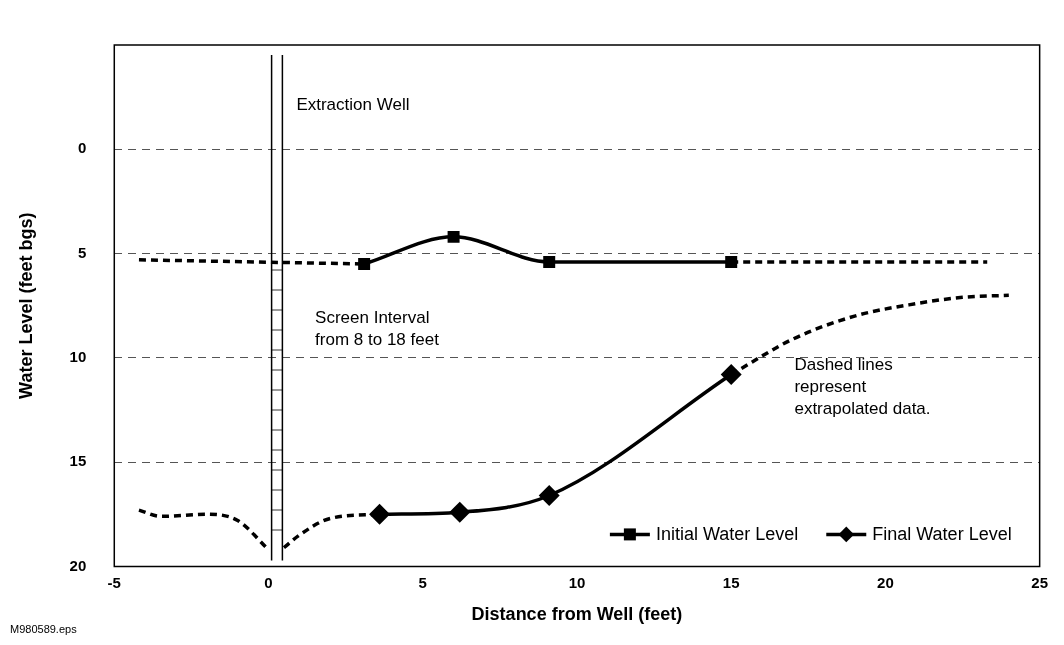  Describe the element at coordinates (422, 582) in the screenshot. I see `x-tick-label: 5` at that location.